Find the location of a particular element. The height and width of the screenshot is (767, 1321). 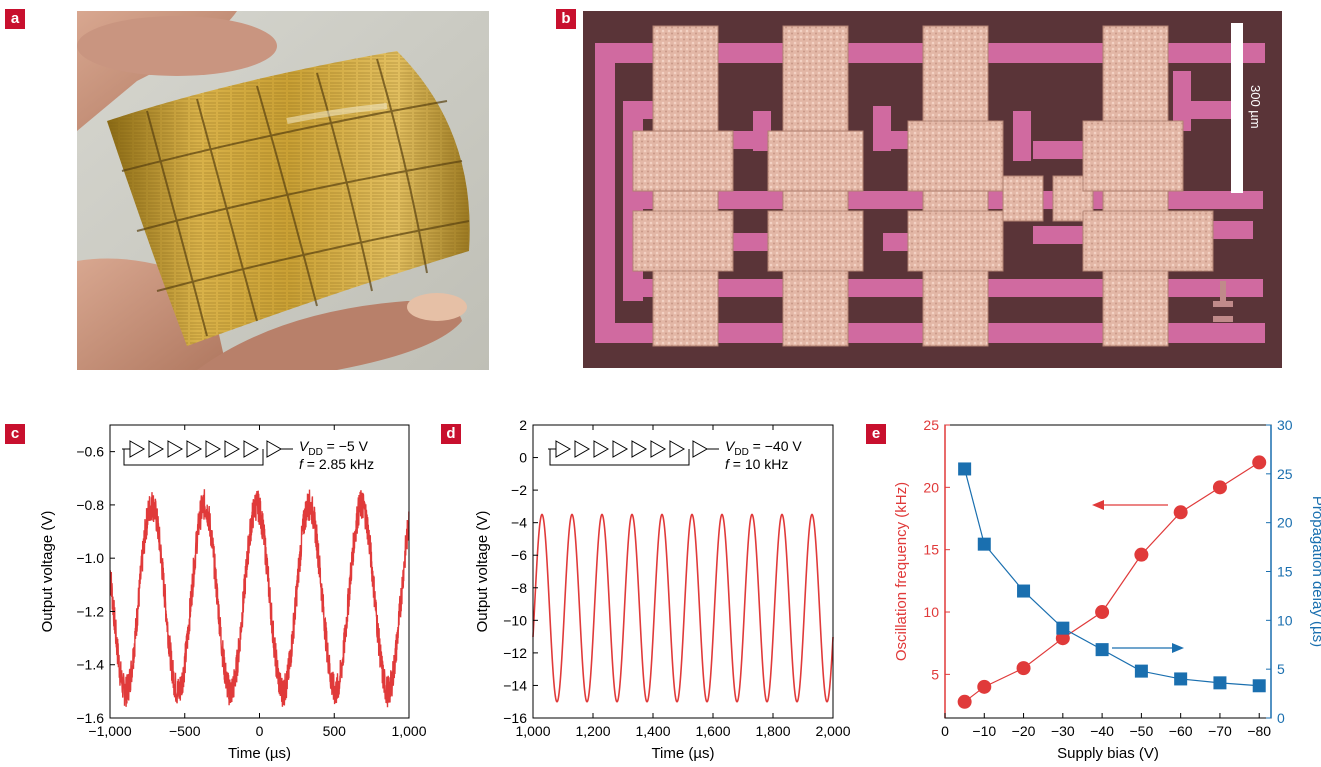

chart-d-ylabel: Output voltage (V) is located at coordinates (482, 572).